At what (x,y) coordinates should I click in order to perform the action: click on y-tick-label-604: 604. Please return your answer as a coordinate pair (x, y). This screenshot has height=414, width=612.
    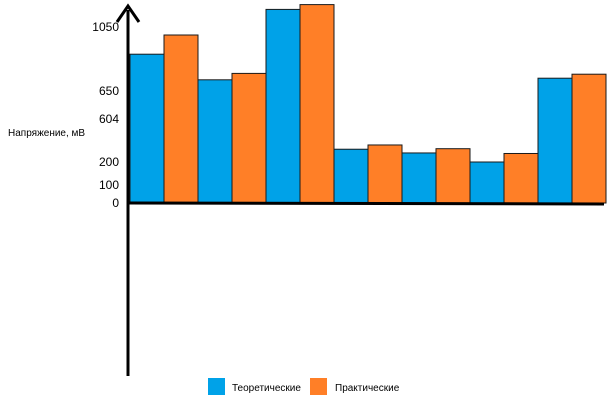
    Looking at the image, I should click on (109, 119).